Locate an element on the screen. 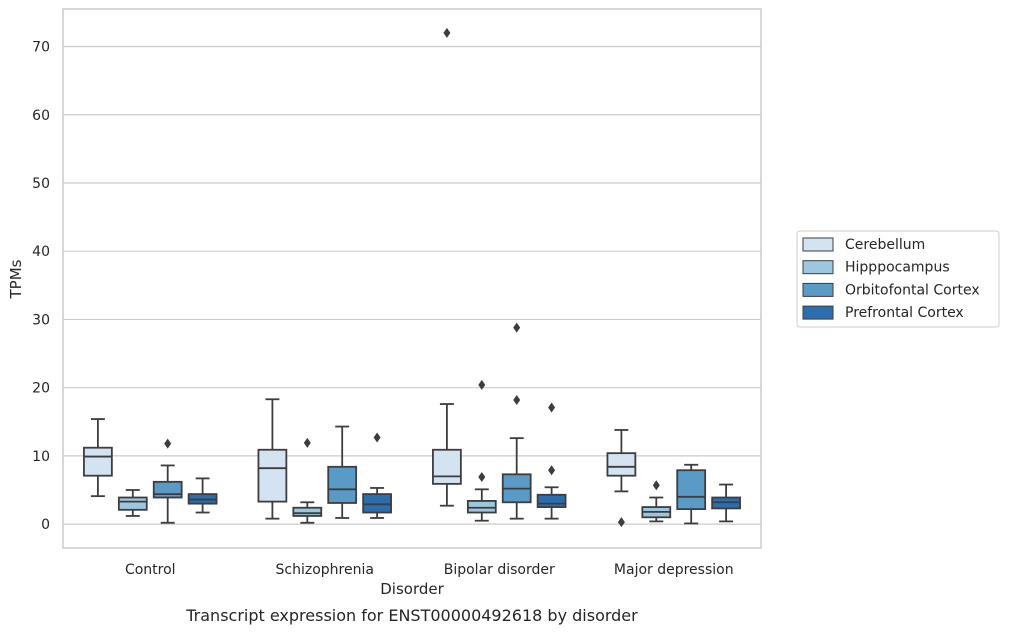 The height and width of the screenshot is (634, 1009). y-tick-label: 60 is located at coordinates (41, 116).